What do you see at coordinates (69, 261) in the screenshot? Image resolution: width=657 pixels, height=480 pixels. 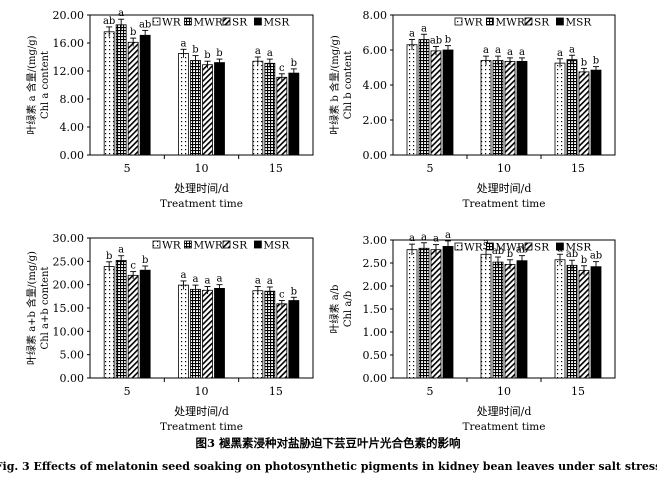 I see `y-tick-label: 25.00` at bounding box center [69, 261].